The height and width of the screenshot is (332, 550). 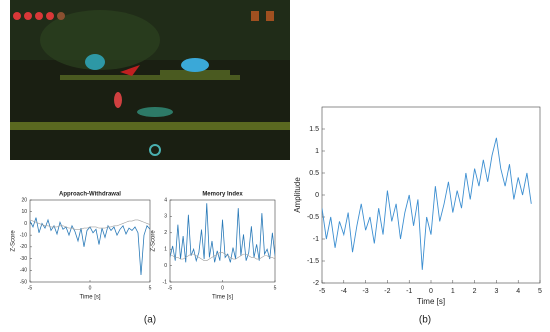 I want to click on y-tick-label: -40, so click(x=23, y=271).